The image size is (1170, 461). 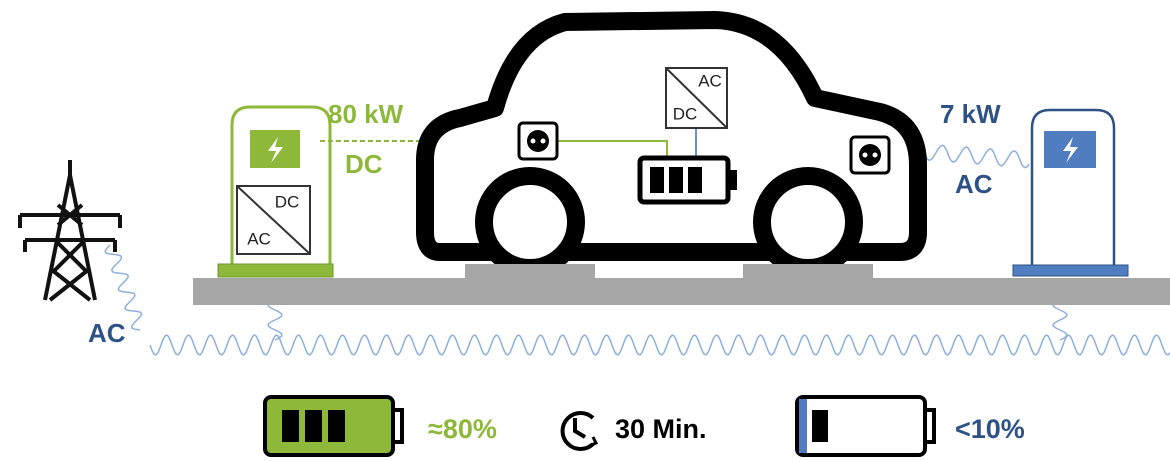 I want to click on dc-current: DC, so click(x=364, y=164).